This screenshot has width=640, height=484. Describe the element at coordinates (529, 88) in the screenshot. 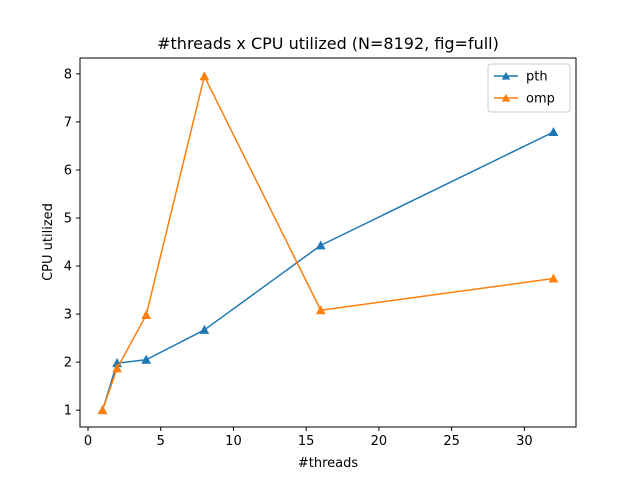

I see `legend: pth omp` at that location.